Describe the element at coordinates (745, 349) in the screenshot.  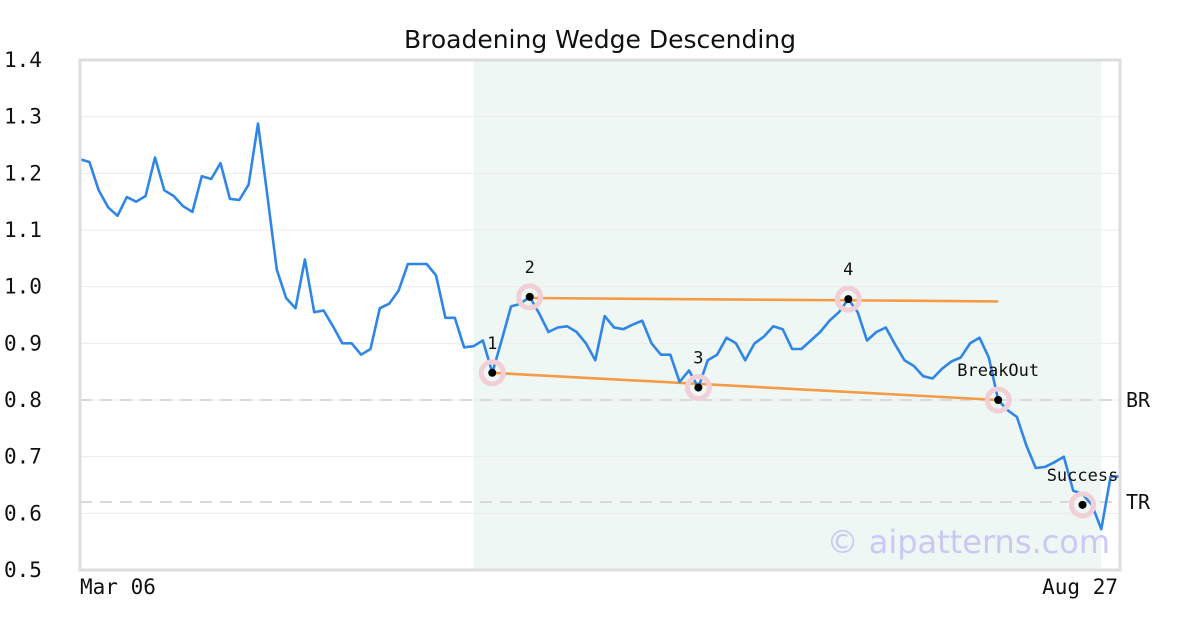
I see `trendlines-layer` at that location.